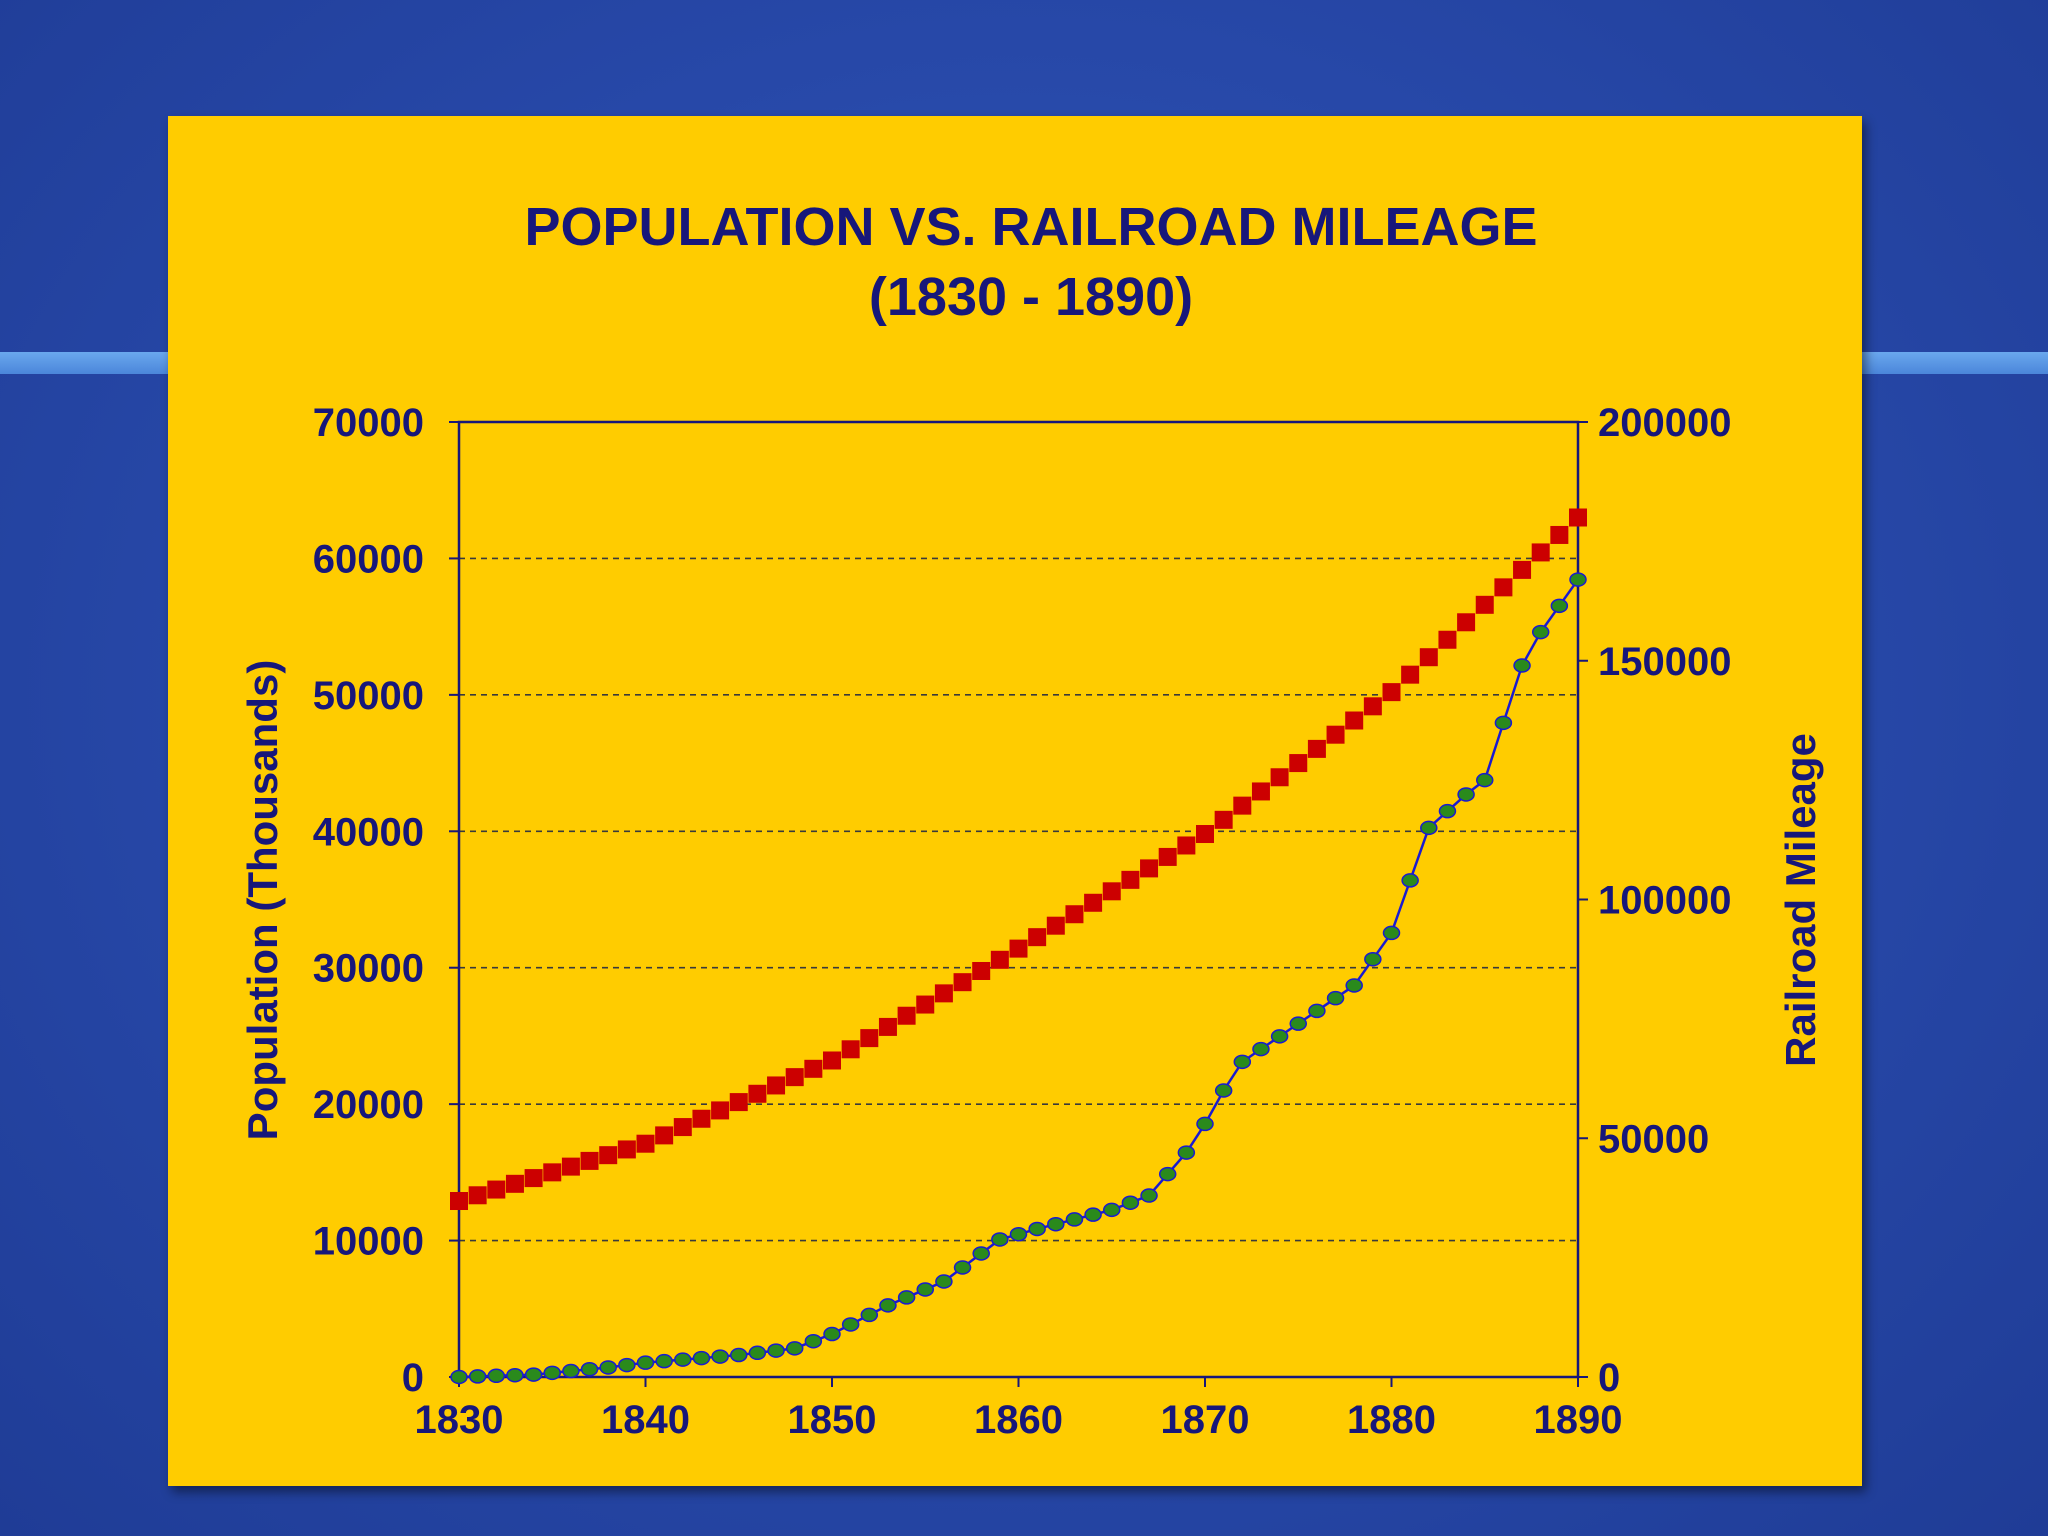 This screenshot has width=2048, height=1536. What do you see at coordinates (1800, 900) in the screenshot?
I see `right-axis-label: Railroad Mileage` at bounding box center [1800, 900].